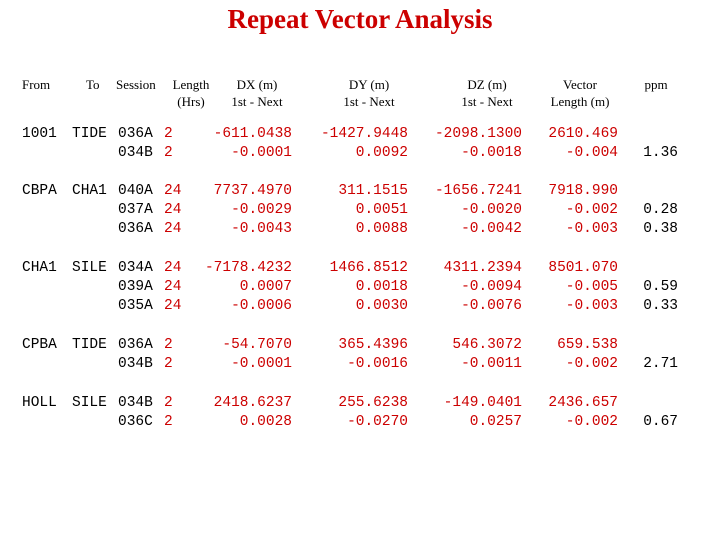  I want to click on header-dz: DZ (m) 1st - Next, so click(487, 93).